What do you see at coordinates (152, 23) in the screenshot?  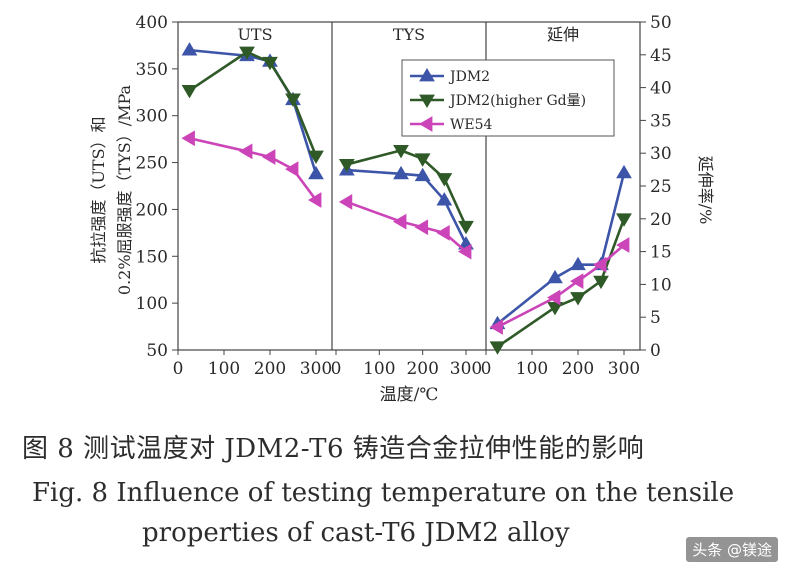 I see `y-tick-label-left: 400` at bounding box center [152, 23].